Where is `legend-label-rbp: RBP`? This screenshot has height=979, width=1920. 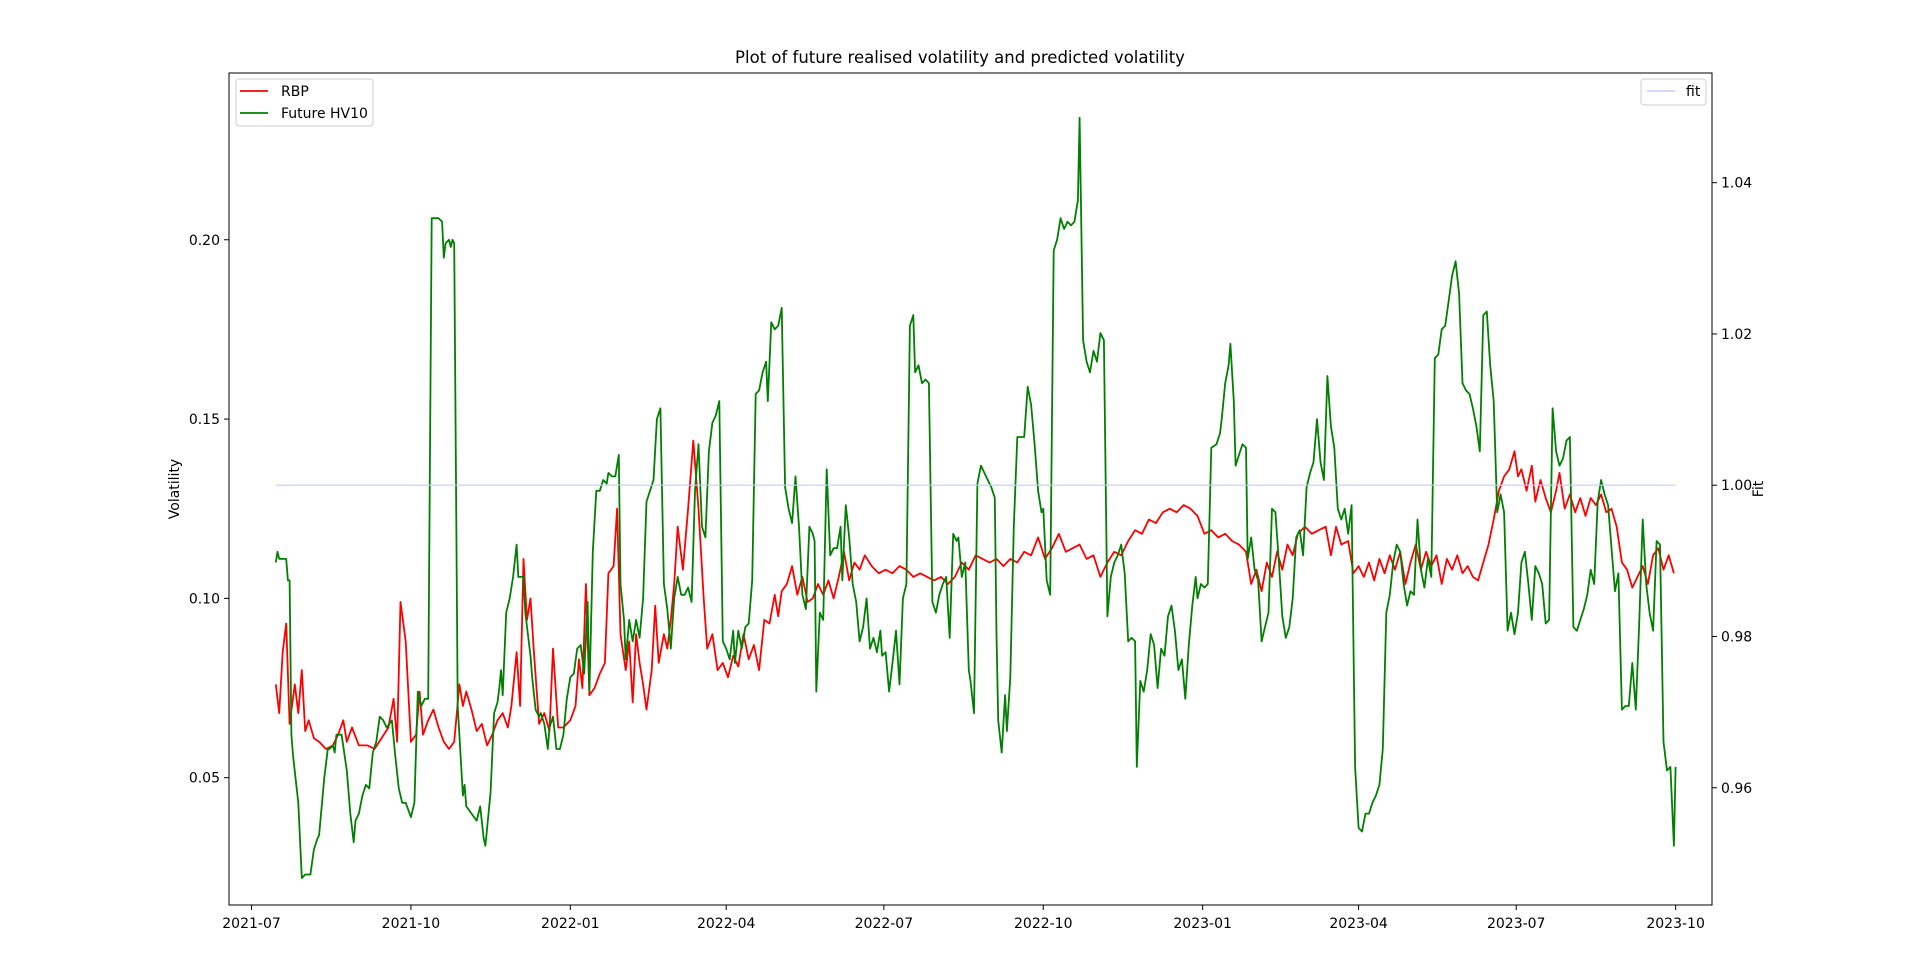
legend-label-rbp: RBP is located at coordinates (295, 92).